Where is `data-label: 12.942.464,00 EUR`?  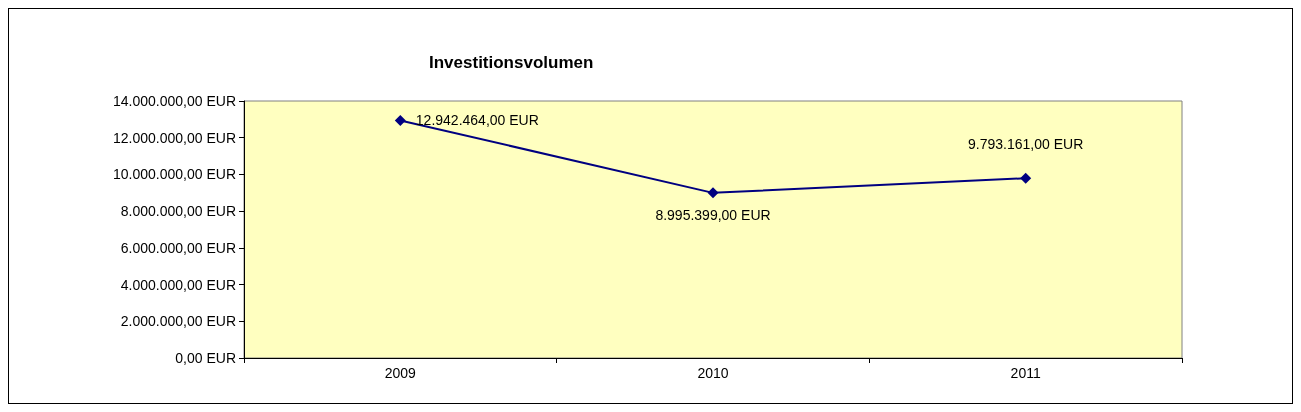
data-label: 12.942.464,00 EUR is located at coordinates (477, 120).